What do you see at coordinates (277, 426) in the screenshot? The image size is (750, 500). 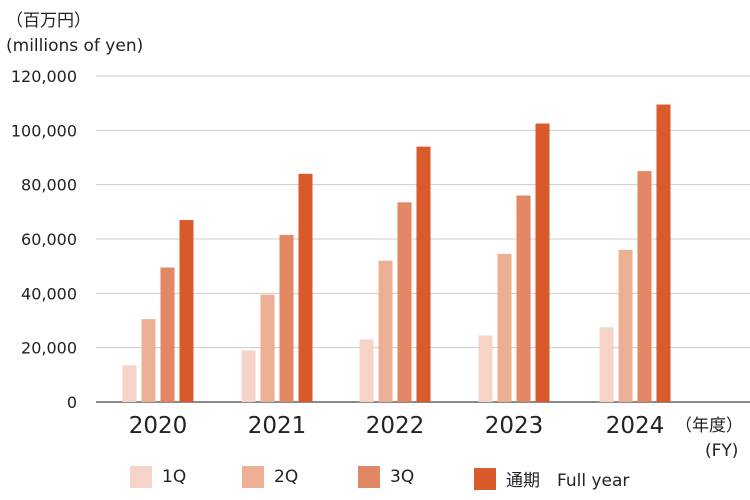 I see `x-tick-label: 2021` at bounding box center [277, 426].